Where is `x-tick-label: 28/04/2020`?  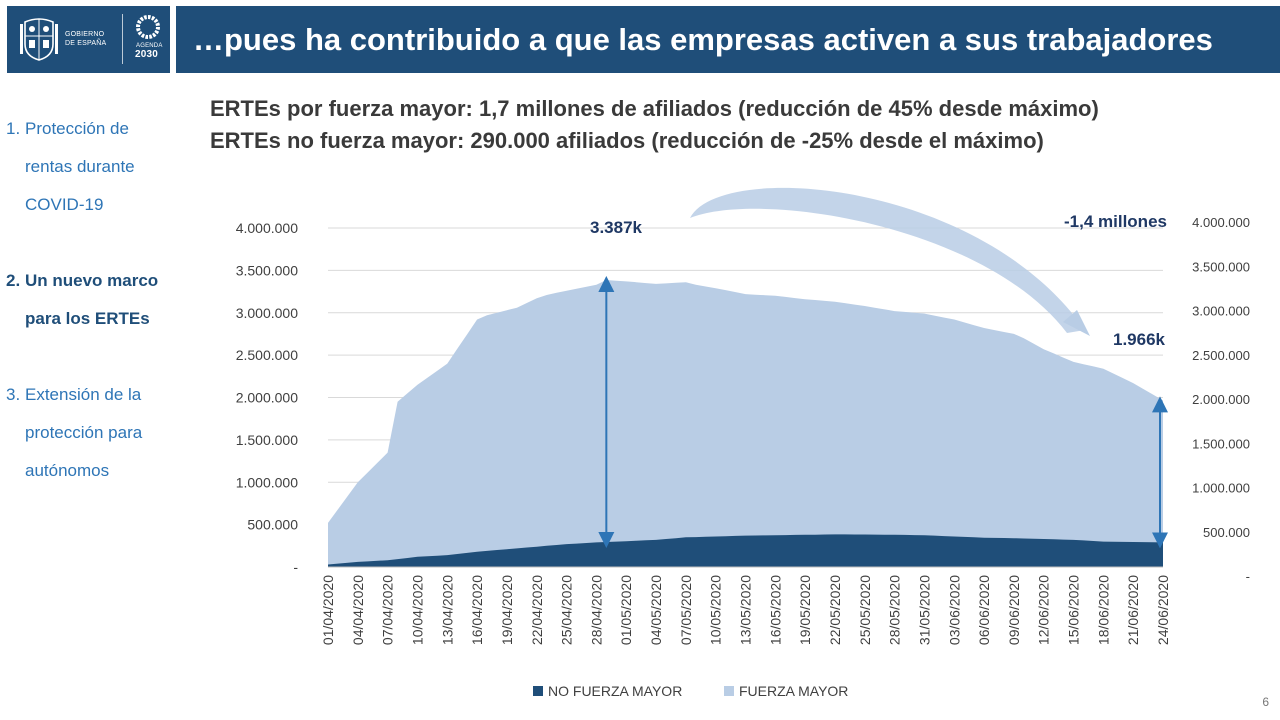
x-tick-label: 28/04/2020 is located at coordinates (596, 610).